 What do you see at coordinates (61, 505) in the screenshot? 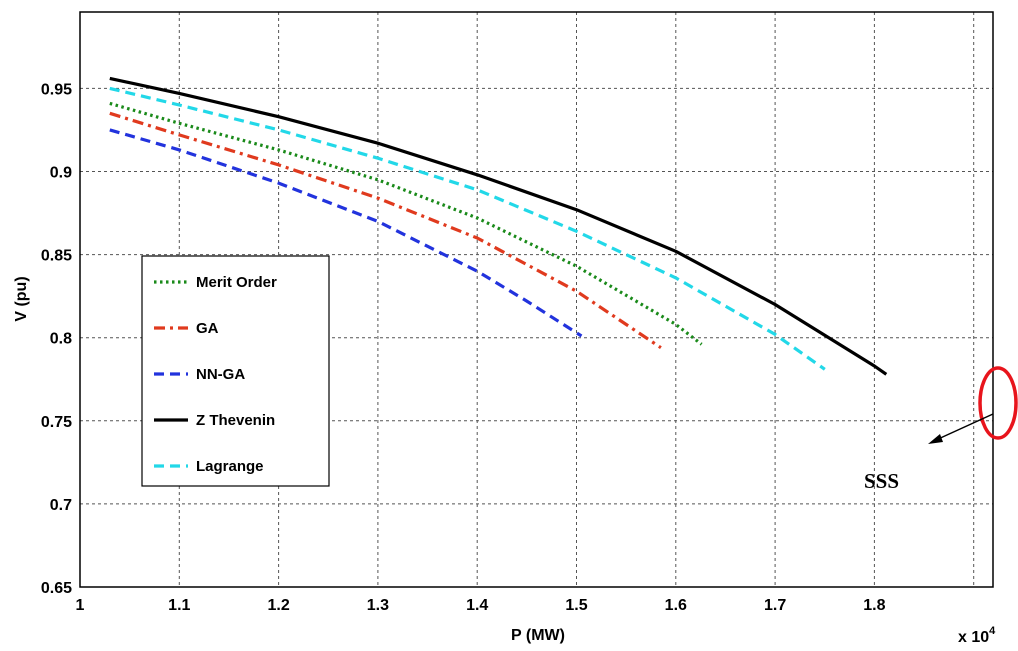
I see `y-tick-label: 0.7` at bounding box center [61, 505].